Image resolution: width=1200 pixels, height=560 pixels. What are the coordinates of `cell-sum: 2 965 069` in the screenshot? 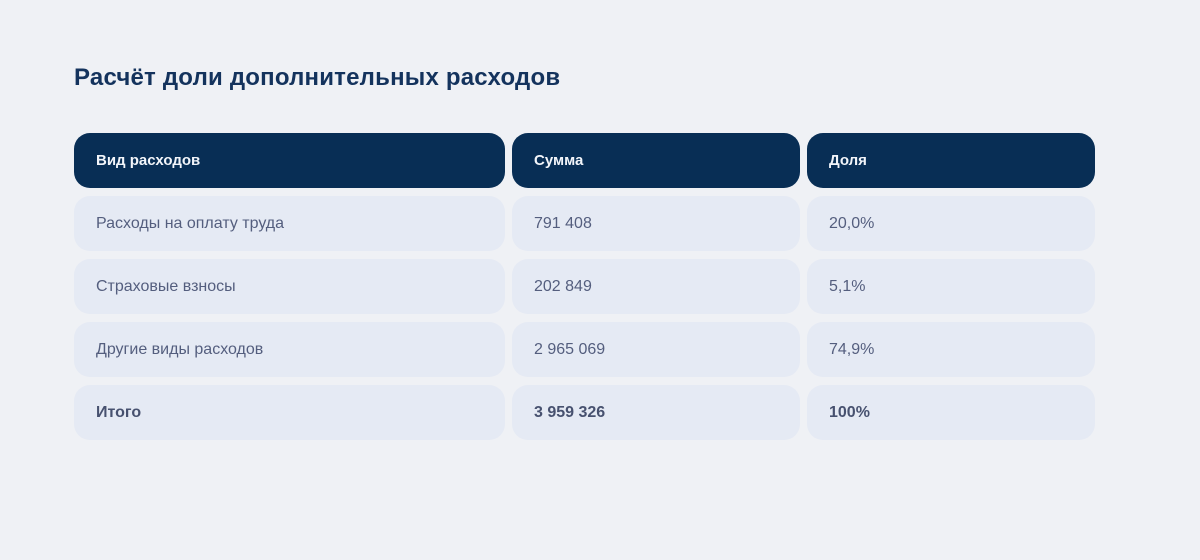 It's located at (656, 349).